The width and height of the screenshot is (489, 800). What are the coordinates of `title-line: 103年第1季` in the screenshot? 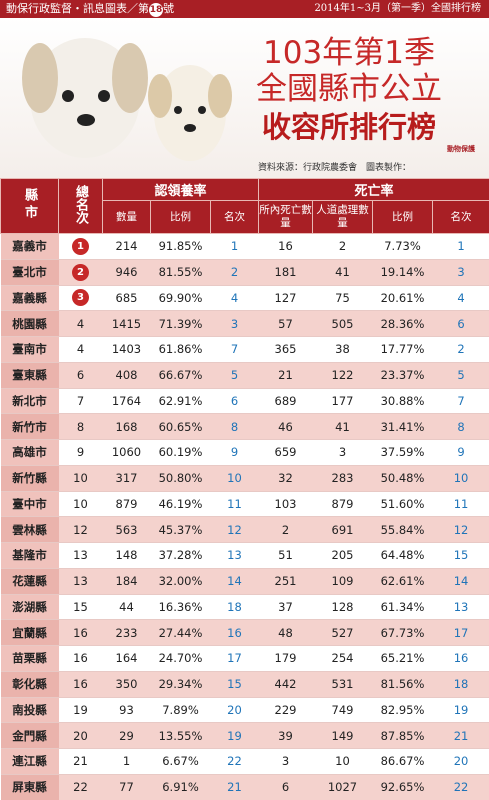 It's located at (349, 53).